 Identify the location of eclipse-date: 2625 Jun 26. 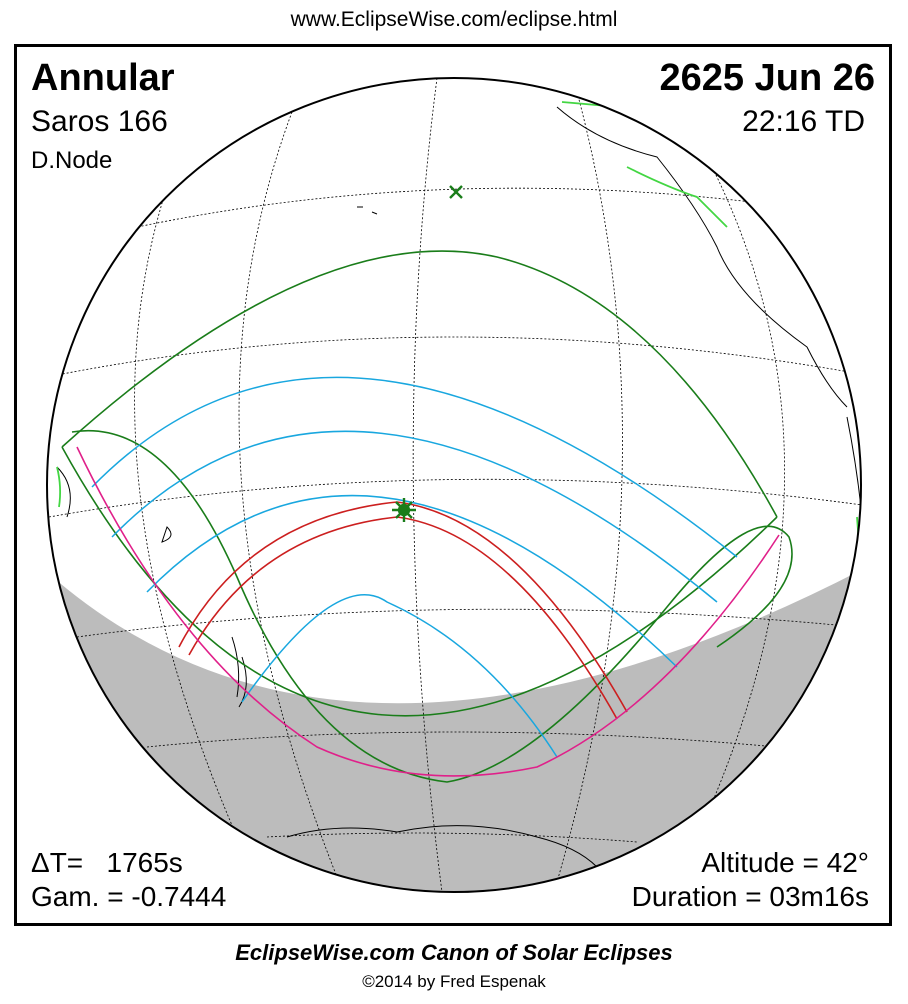
(767, 78).